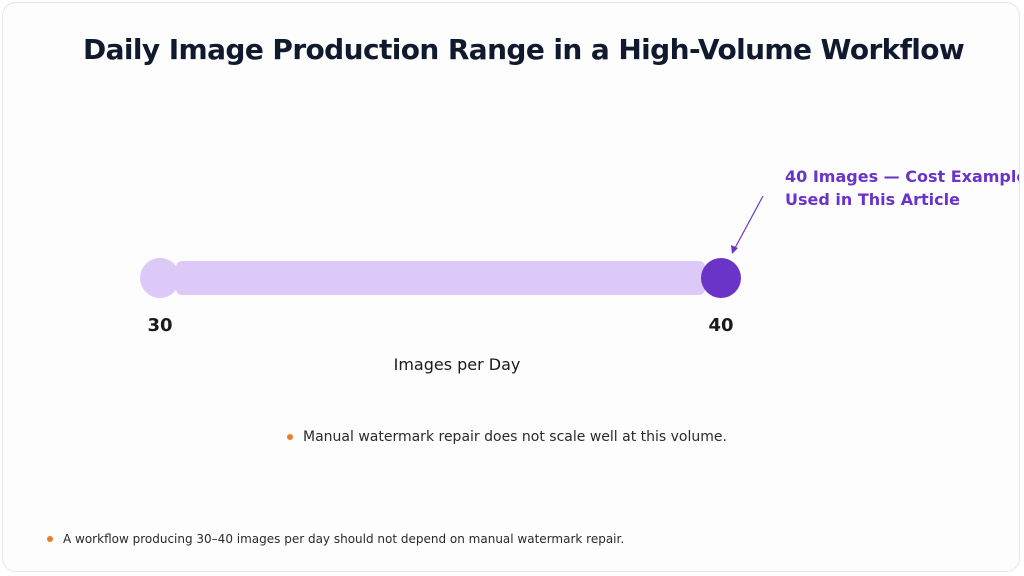  What do you see at coordinates (440, 278) in the screenshot?
I see `range-bar` at bounding box center [440, 278].